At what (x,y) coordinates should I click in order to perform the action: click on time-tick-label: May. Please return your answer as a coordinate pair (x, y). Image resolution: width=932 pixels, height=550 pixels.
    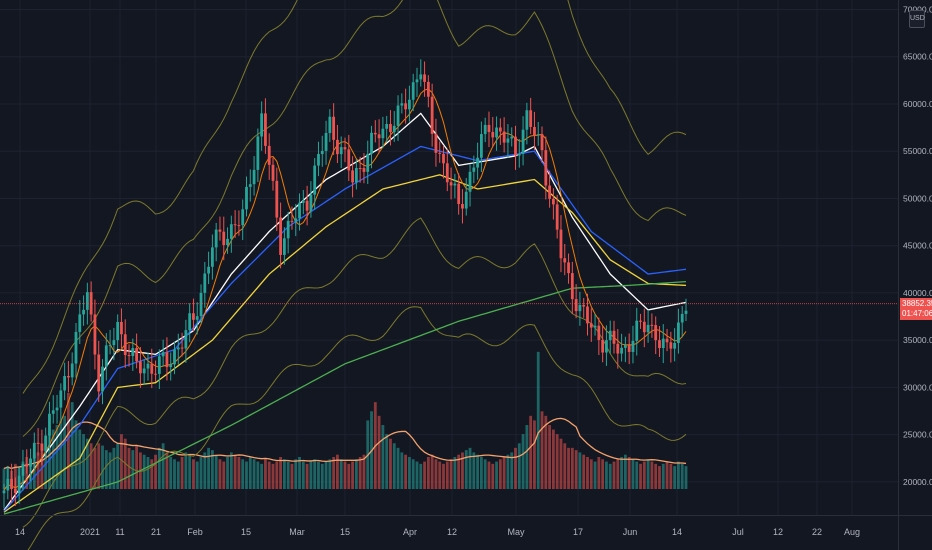
    Looking at the image, I should click on (516, 532).